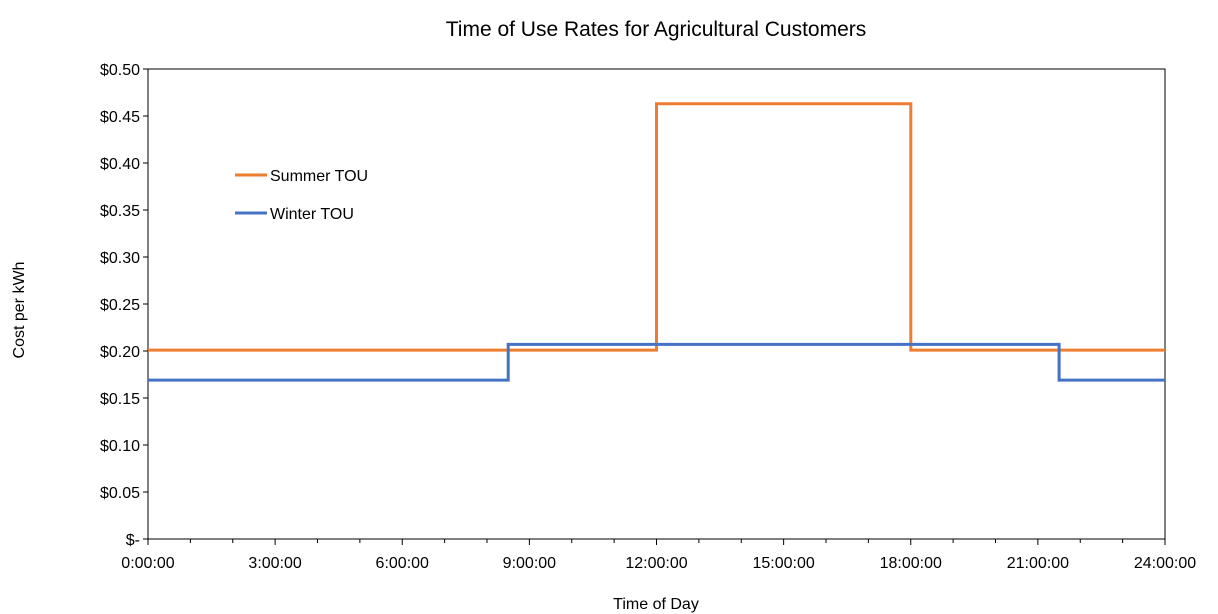  I want to click on y-tick-label: $0.40, so click(120, 164).